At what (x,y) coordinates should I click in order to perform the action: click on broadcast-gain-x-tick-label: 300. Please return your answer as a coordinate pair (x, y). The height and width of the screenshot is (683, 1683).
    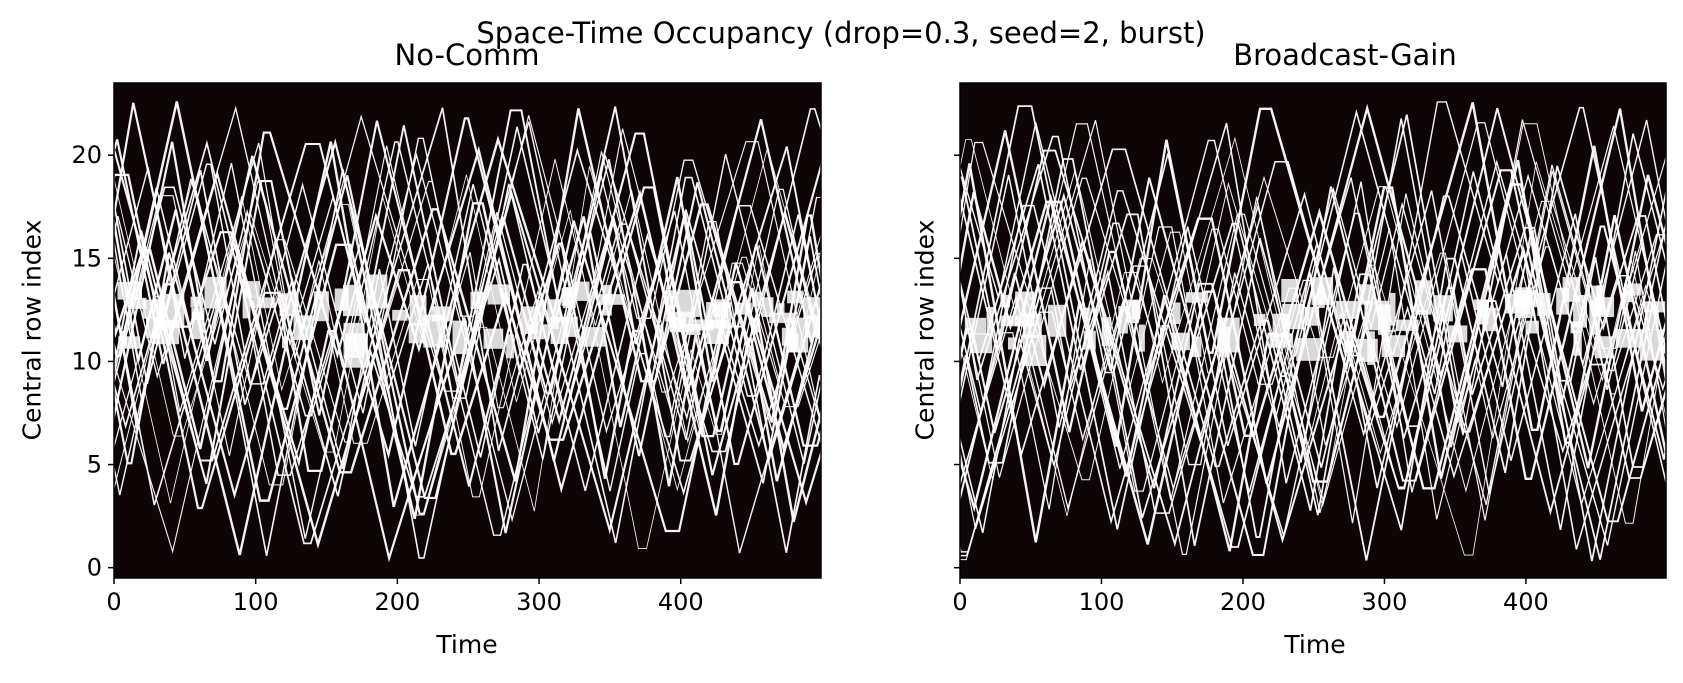
    Looking at the image, I should click on (1385, 602).